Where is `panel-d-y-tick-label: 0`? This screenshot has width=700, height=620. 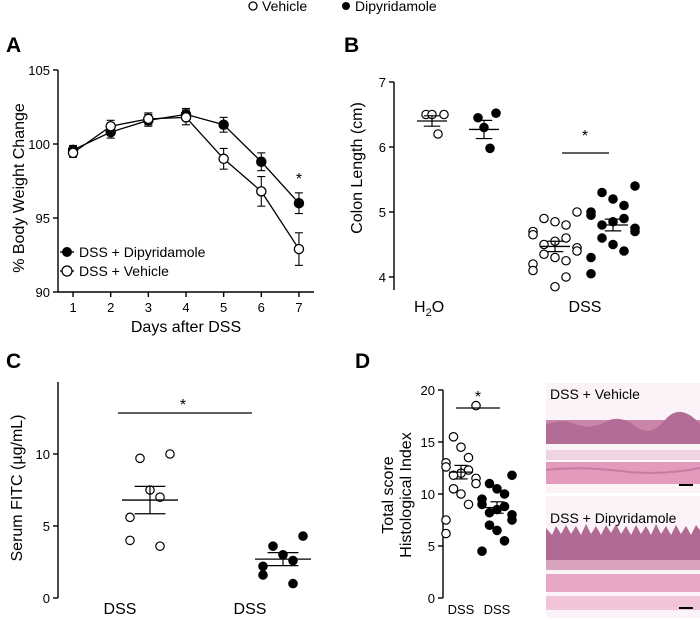
panel-d-y-tick-label: 0 is located at coordinates (431, 598).